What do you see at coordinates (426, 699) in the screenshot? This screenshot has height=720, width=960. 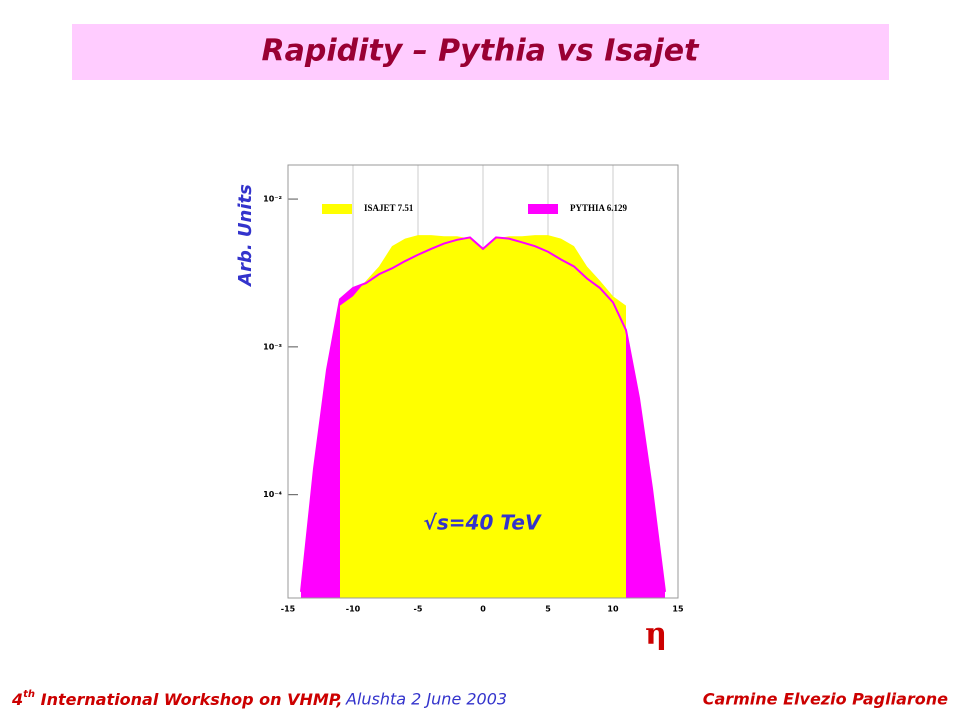 I see `footer-place: Alushta 2 June 2003` at bounding box center [426, 699].